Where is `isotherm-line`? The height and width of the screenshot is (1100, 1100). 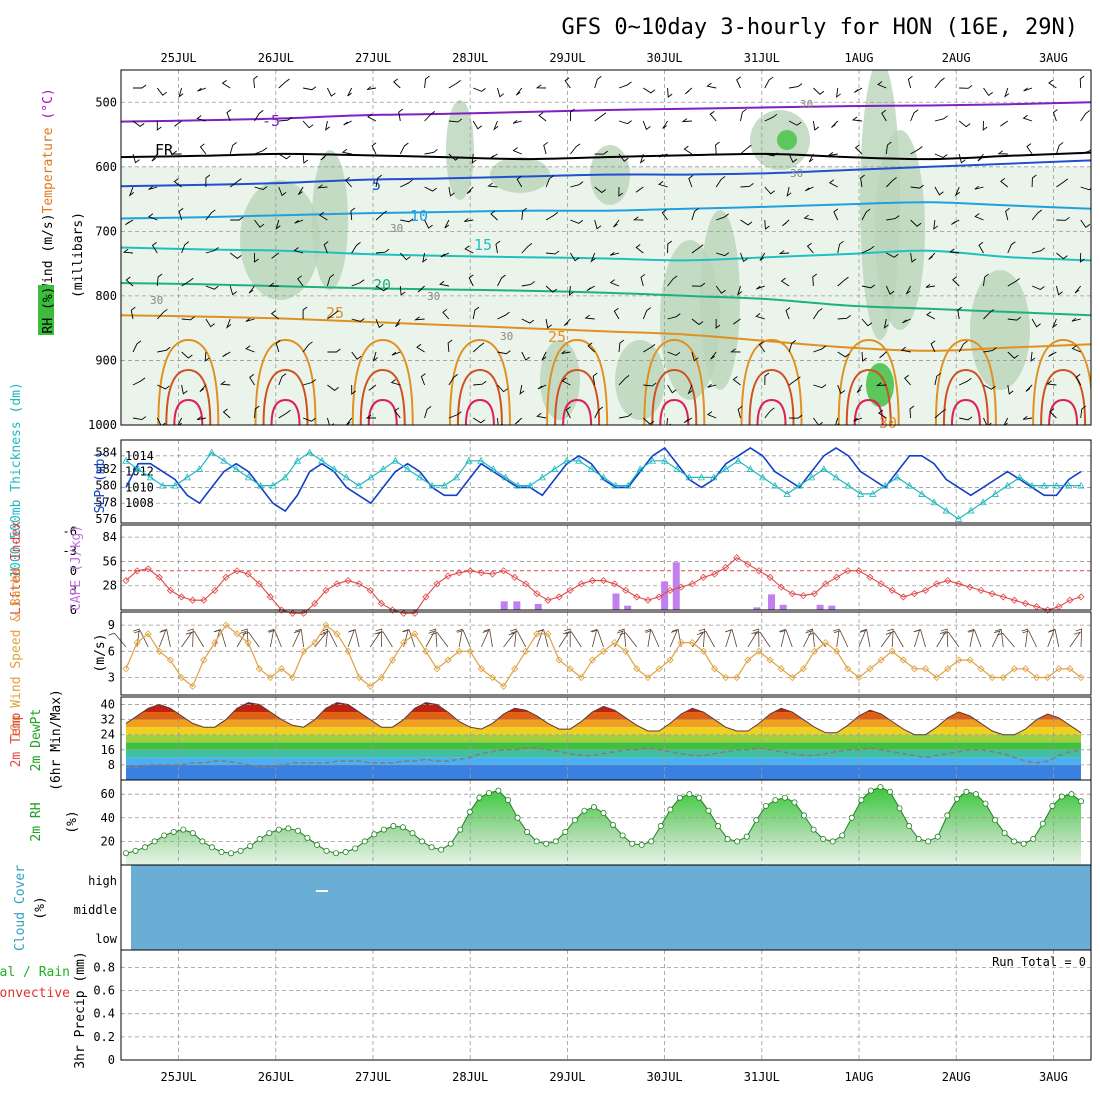
isotherm-line is located at coordinates (606, 333).